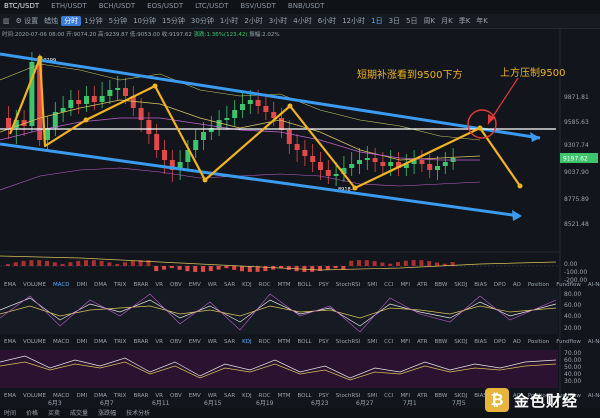  Describe the element at coordinates (71, 21) in the screenshot. I see `timeshare-button: 分时` at that location.